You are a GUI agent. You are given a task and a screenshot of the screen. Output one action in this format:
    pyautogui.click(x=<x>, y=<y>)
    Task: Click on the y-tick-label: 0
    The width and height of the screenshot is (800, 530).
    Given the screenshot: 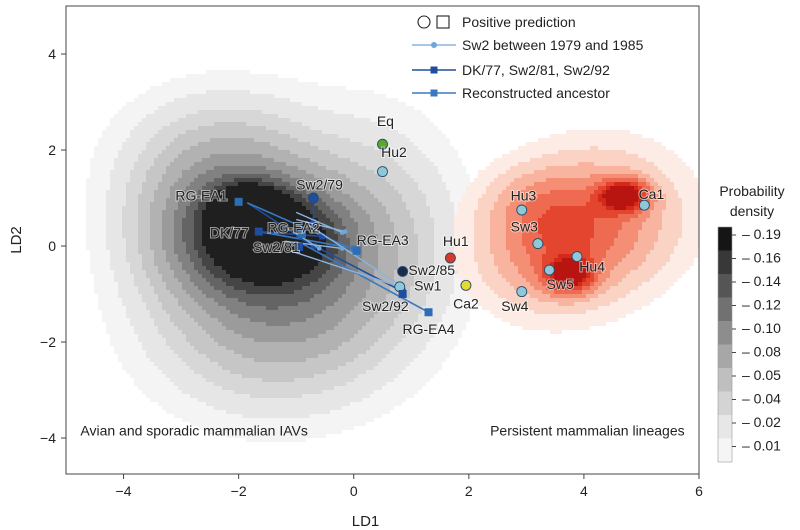 What is the action you would take?
    pyautogui.click(x=52, y=246)
    